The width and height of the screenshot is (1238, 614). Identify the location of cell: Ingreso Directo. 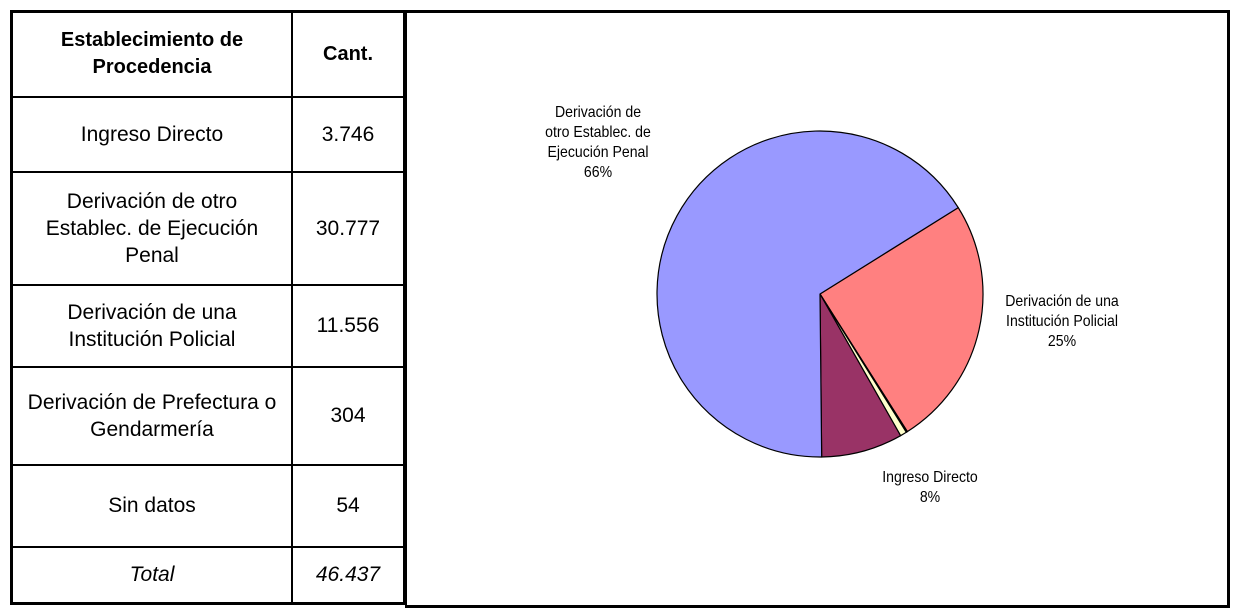
(151, 134).